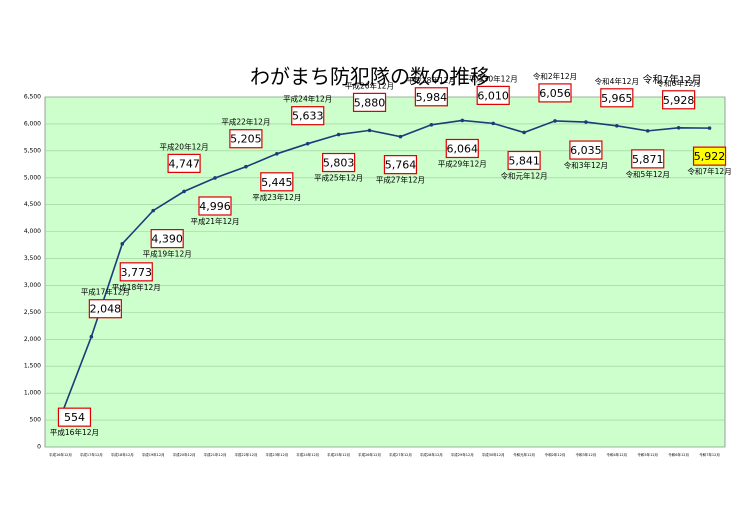 The image size is (740, 524). I want to click on x-tick-label: 平成18年12月, so click(122, 454).